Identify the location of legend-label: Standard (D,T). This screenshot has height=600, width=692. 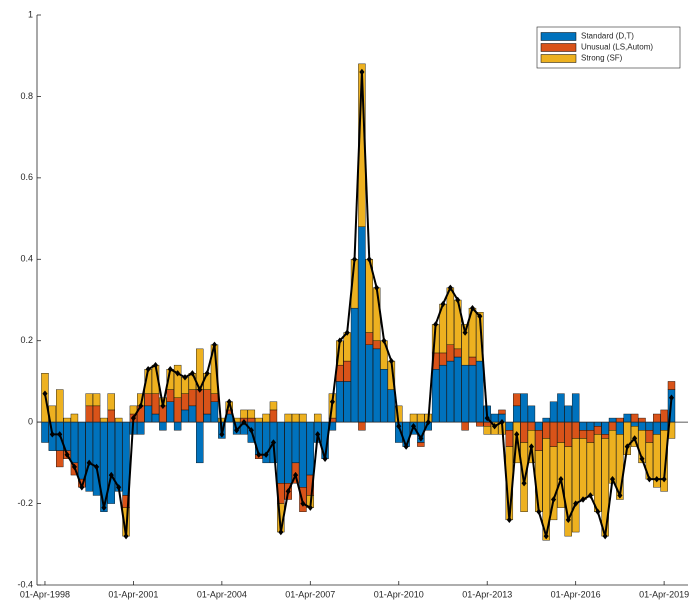
(607, 36).